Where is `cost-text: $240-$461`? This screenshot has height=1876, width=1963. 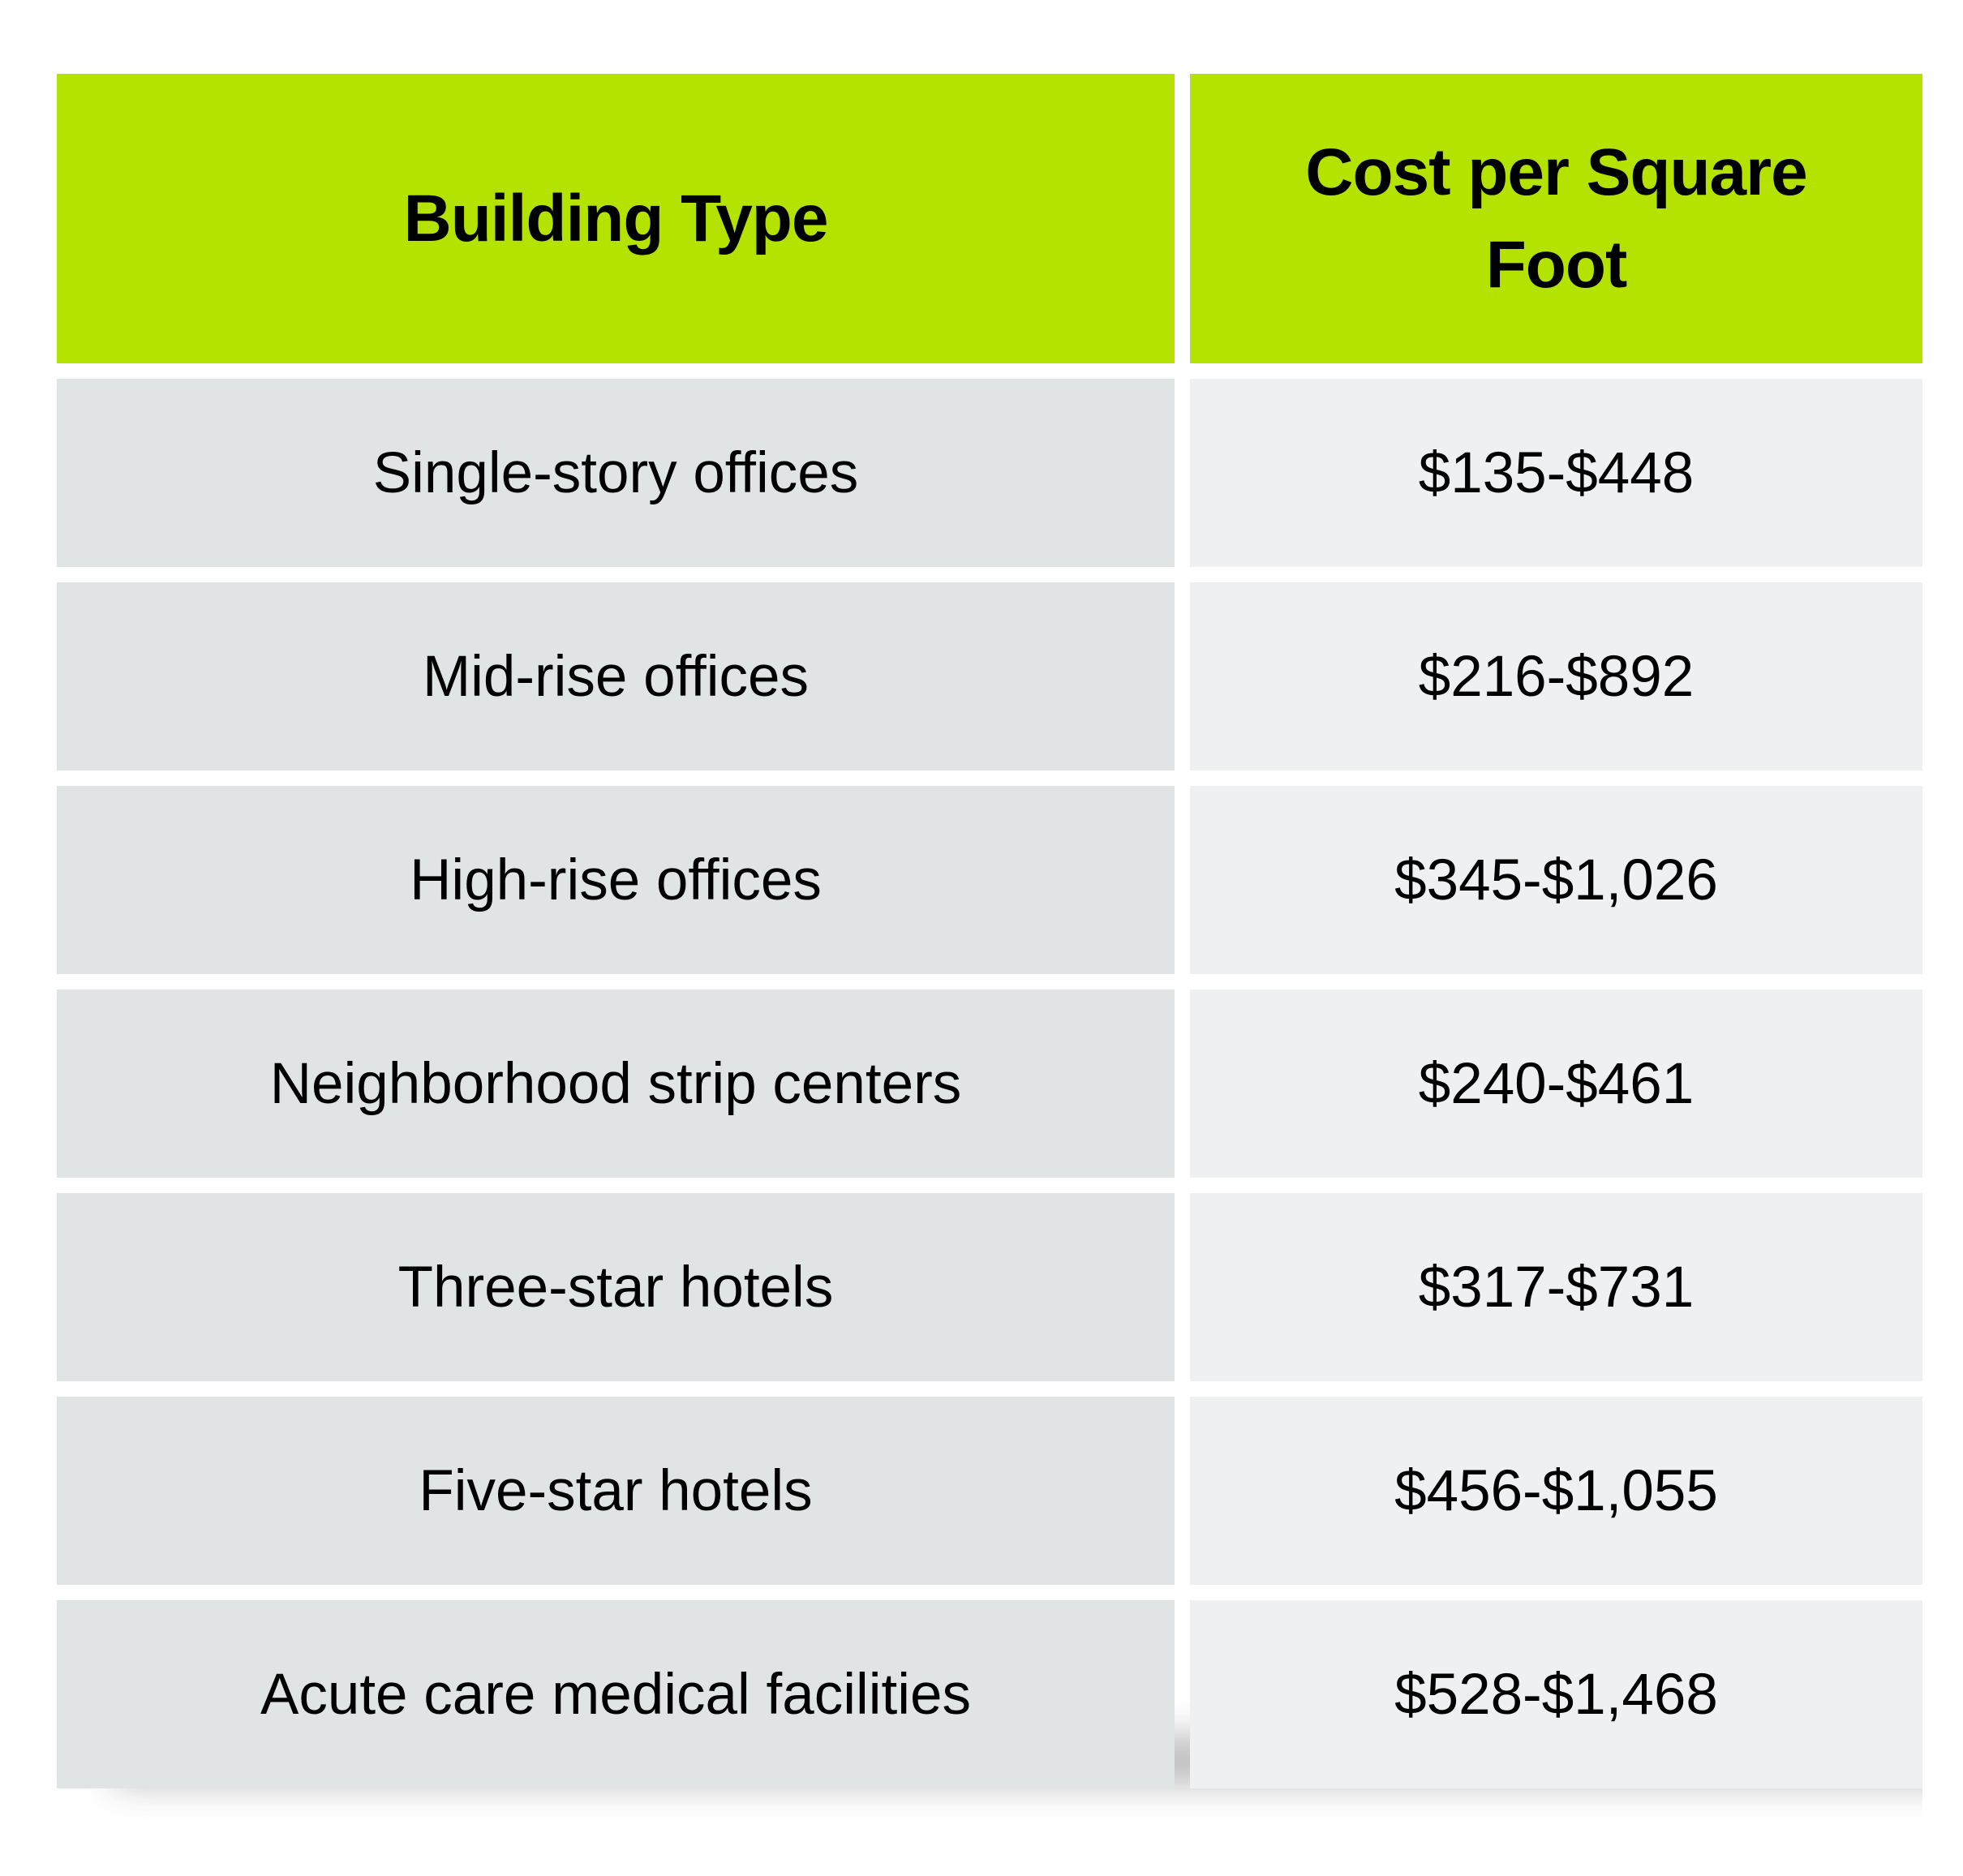 cost-text: $240-$461 is located at coordinates (1557, 1083).